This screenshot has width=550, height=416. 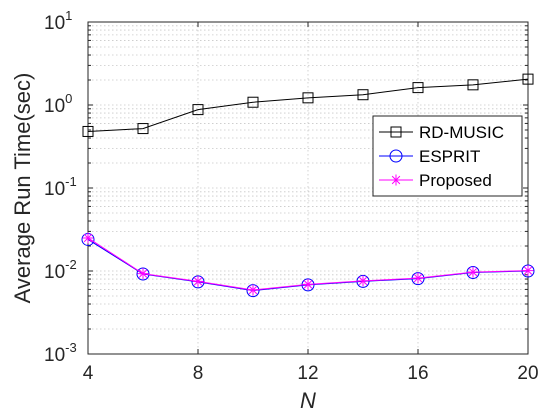 I want to click on x-tick-label: 8, so click(x=198, y=373).